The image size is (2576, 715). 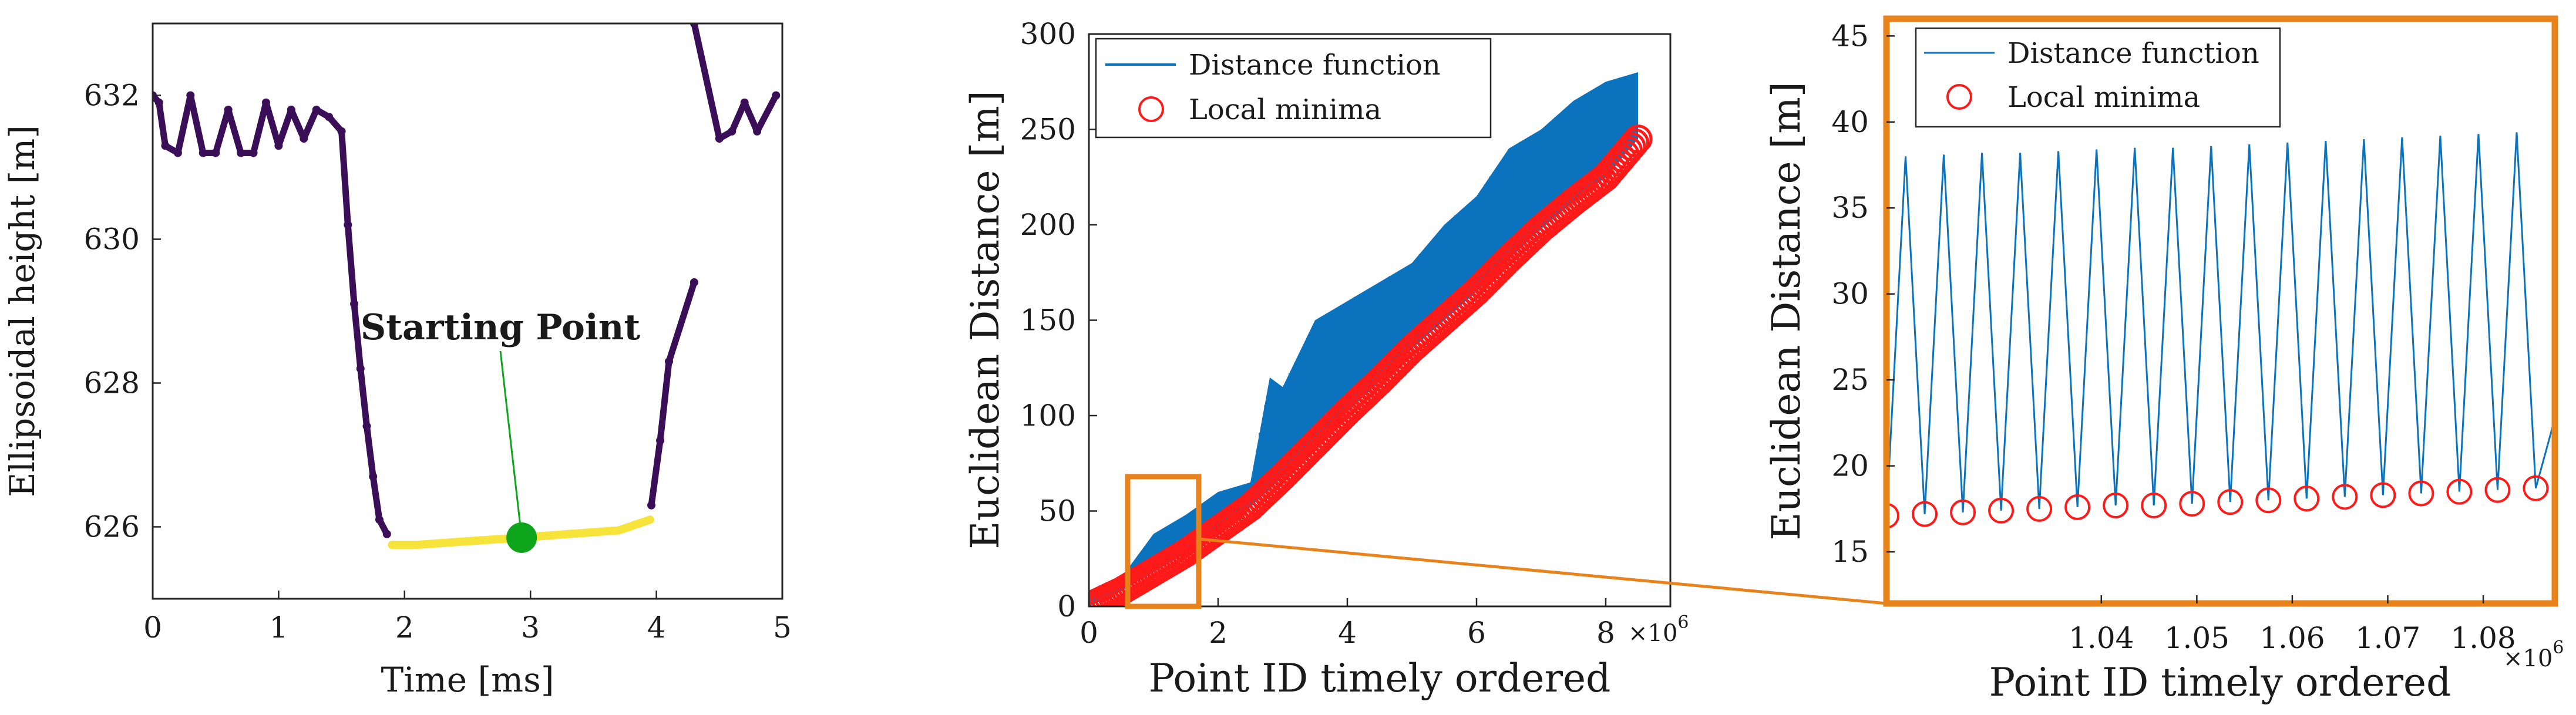 What do you see at coordinates (1218, 633) in the screenshot?
I see `panel2-xtick-label: 2` at bounding box center [1218, 633].